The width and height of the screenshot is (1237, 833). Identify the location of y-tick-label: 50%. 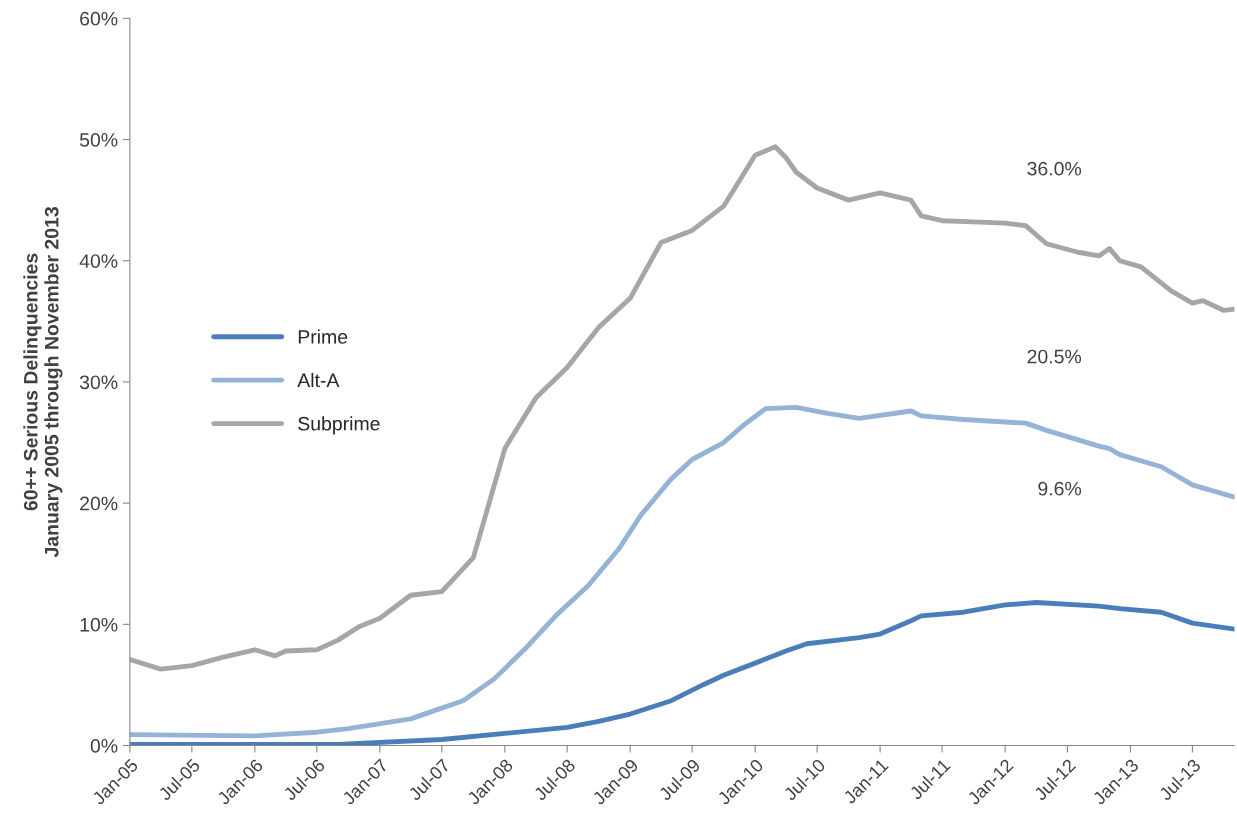
(98, 140).